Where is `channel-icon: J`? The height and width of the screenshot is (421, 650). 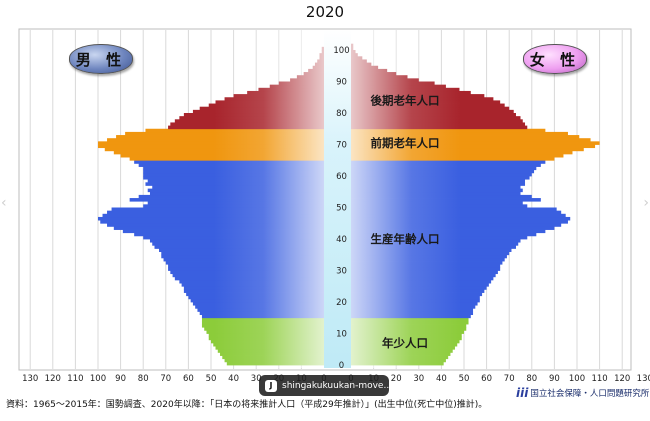
channel-icon: J is located at coordinates (271, 385).